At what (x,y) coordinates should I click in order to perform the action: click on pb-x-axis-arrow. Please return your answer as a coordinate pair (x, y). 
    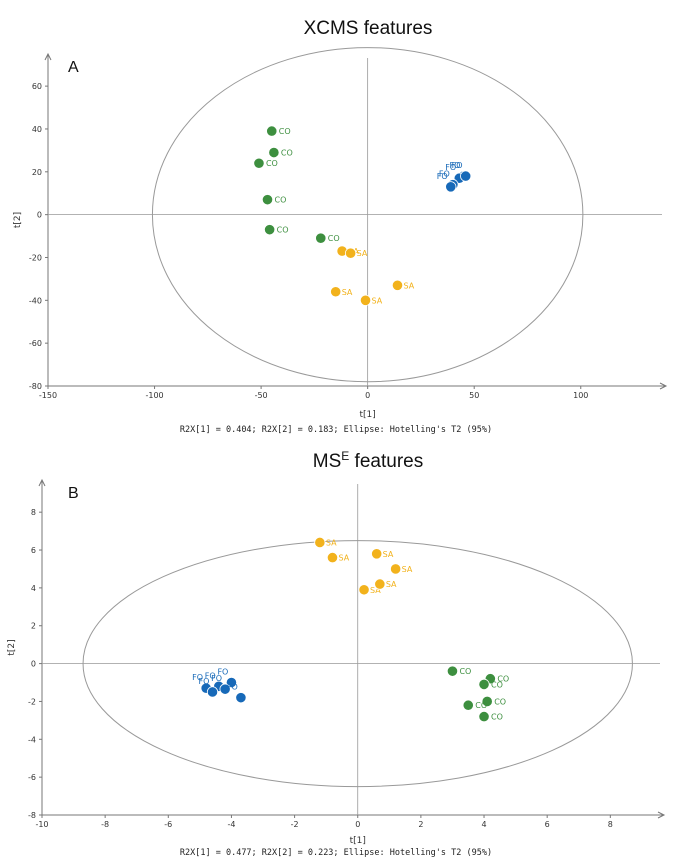
    Looking at the image, I should click on (661, 815).